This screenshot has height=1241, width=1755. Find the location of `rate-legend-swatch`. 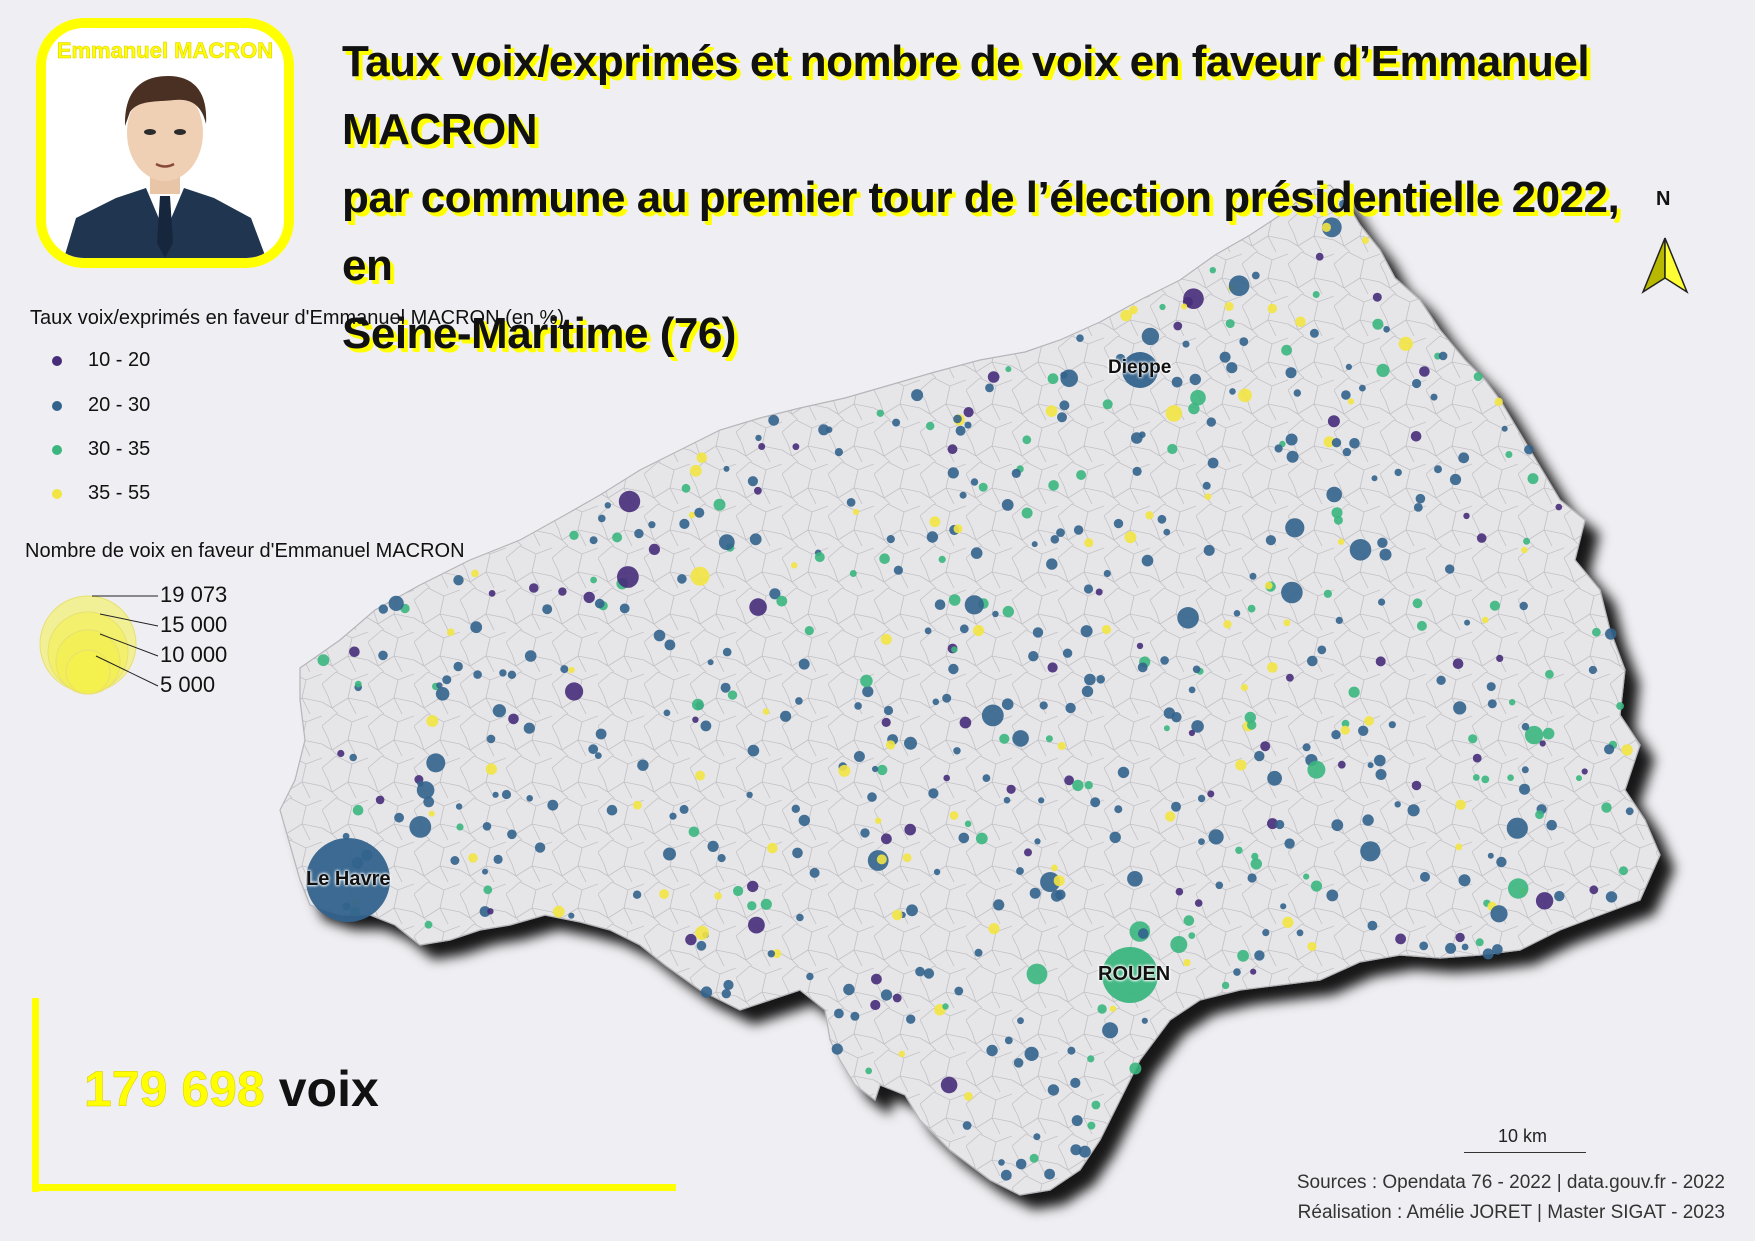

rate-legend-swatch is located at coordinates (57, 493).